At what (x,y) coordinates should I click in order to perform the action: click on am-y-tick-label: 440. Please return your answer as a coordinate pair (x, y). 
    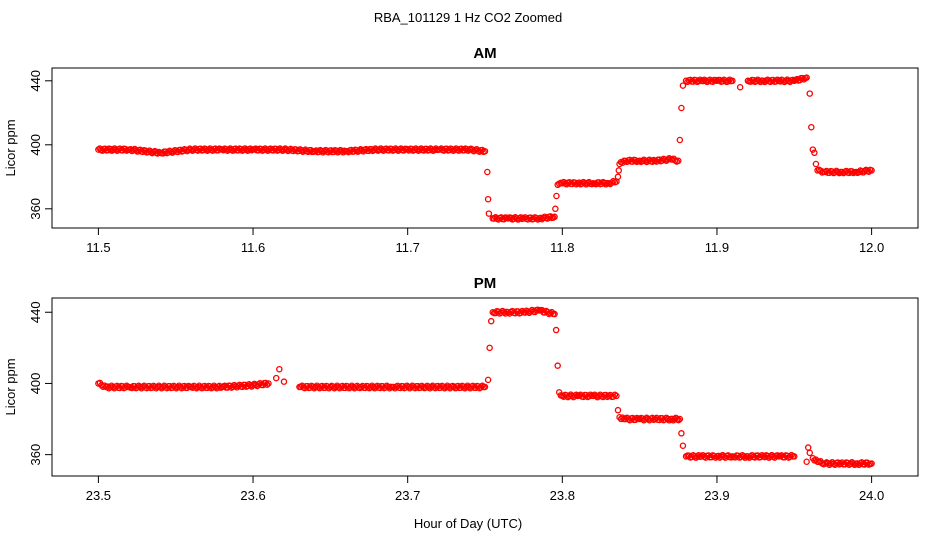
    Looking at the image, I should click on (35, 81).